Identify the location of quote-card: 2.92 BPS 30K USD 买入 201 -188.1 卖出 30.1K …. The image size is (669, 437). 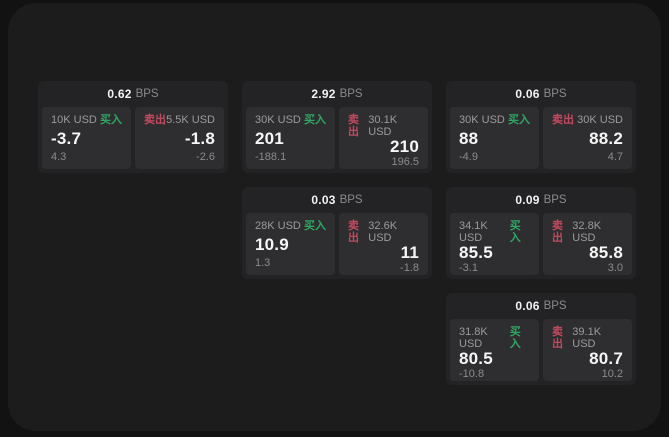
(337, 127).